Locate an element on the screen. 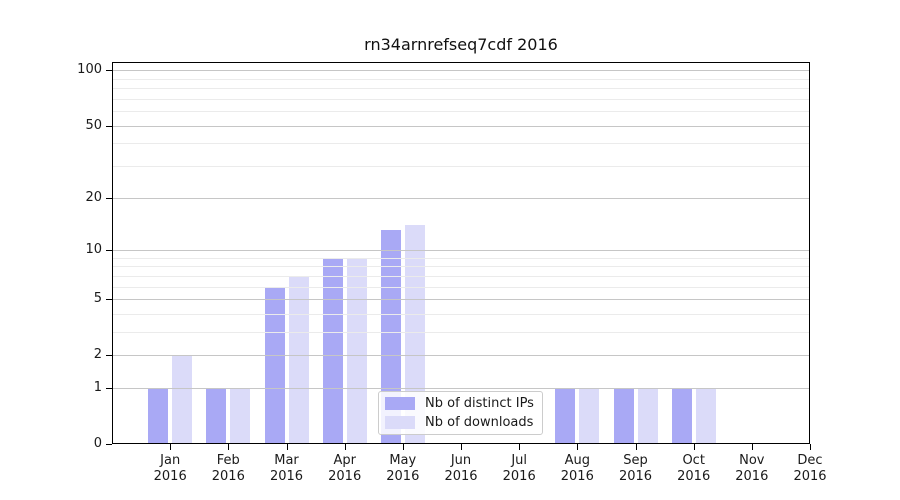 The width and height of the screenshot is (900, 500). bar-ips-may is located at coordinates (390, 337).